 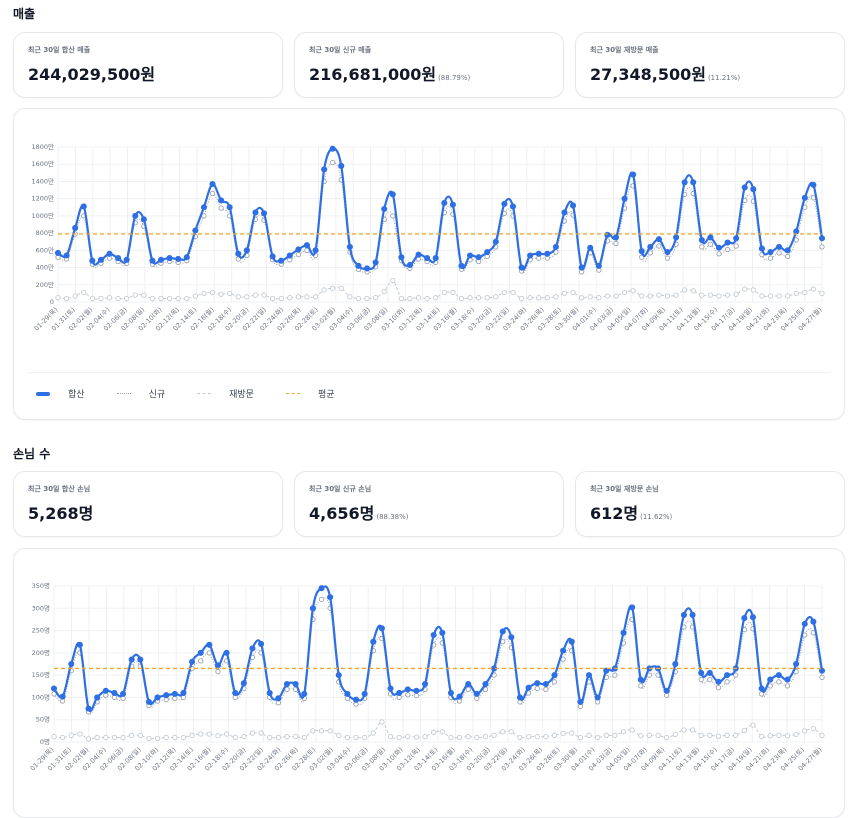 I want to click on customers-new-card: 최근 30일 신규 손님 4,656명 (88.38%), so click(x=429, y=504).